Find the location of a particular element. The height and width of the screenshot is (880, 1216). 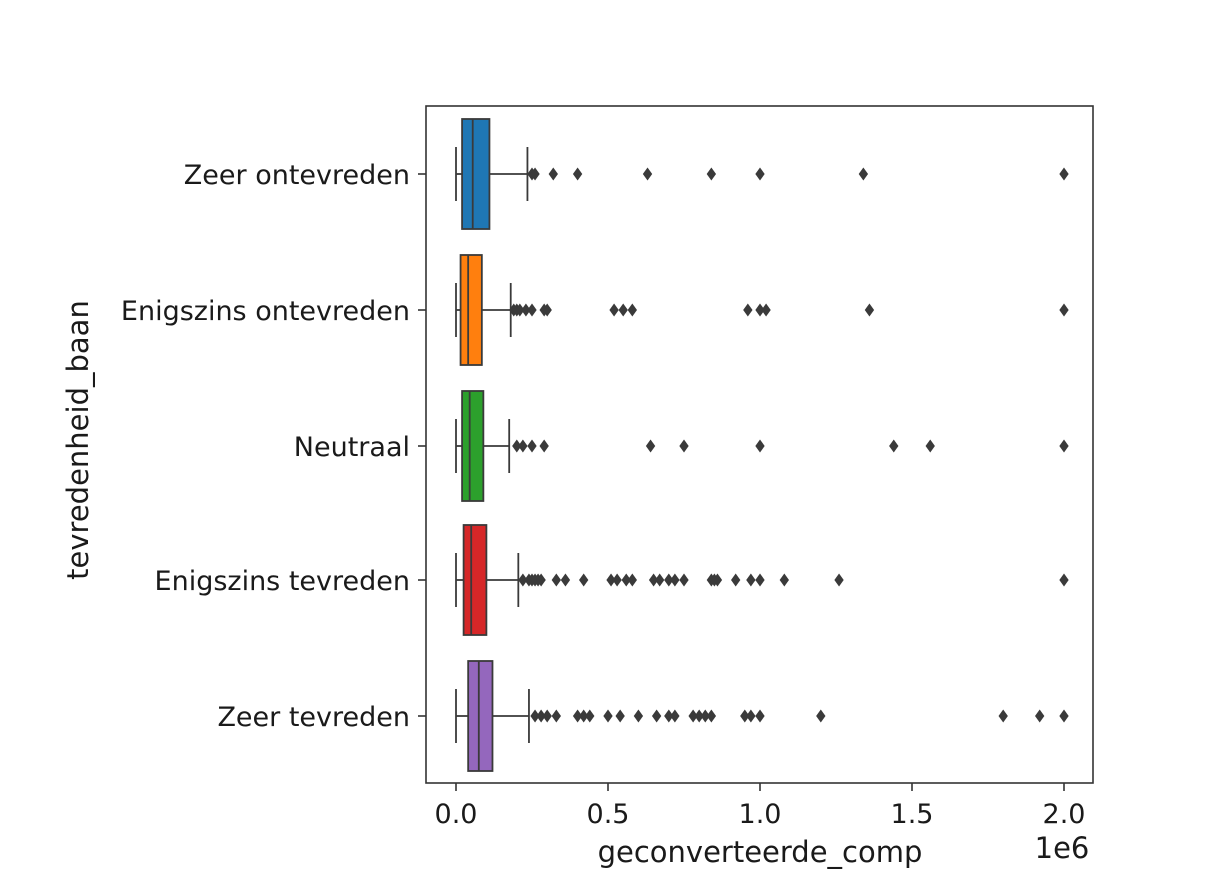

y-tick-label: Enigszins ontevreden is located at coordinates (265, 311).